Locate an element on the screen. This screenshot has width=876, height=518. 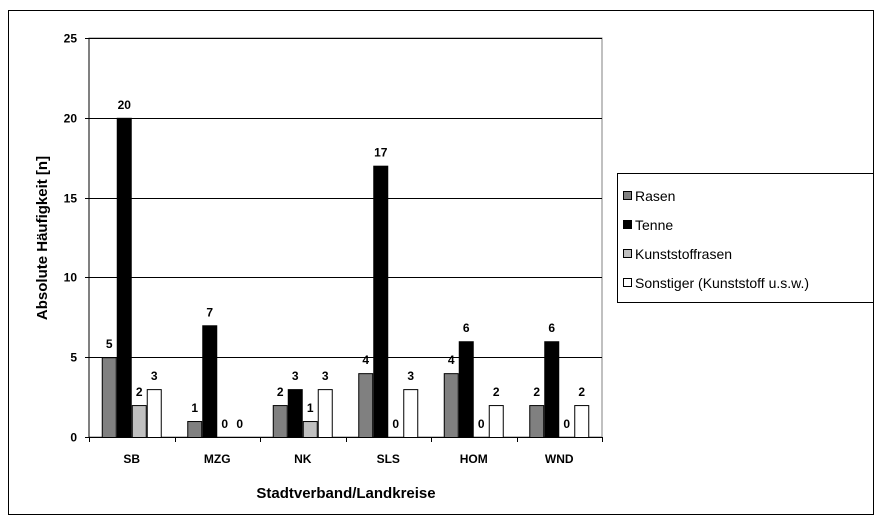
x-tick-label: NK is located at coordinates (303, 459).